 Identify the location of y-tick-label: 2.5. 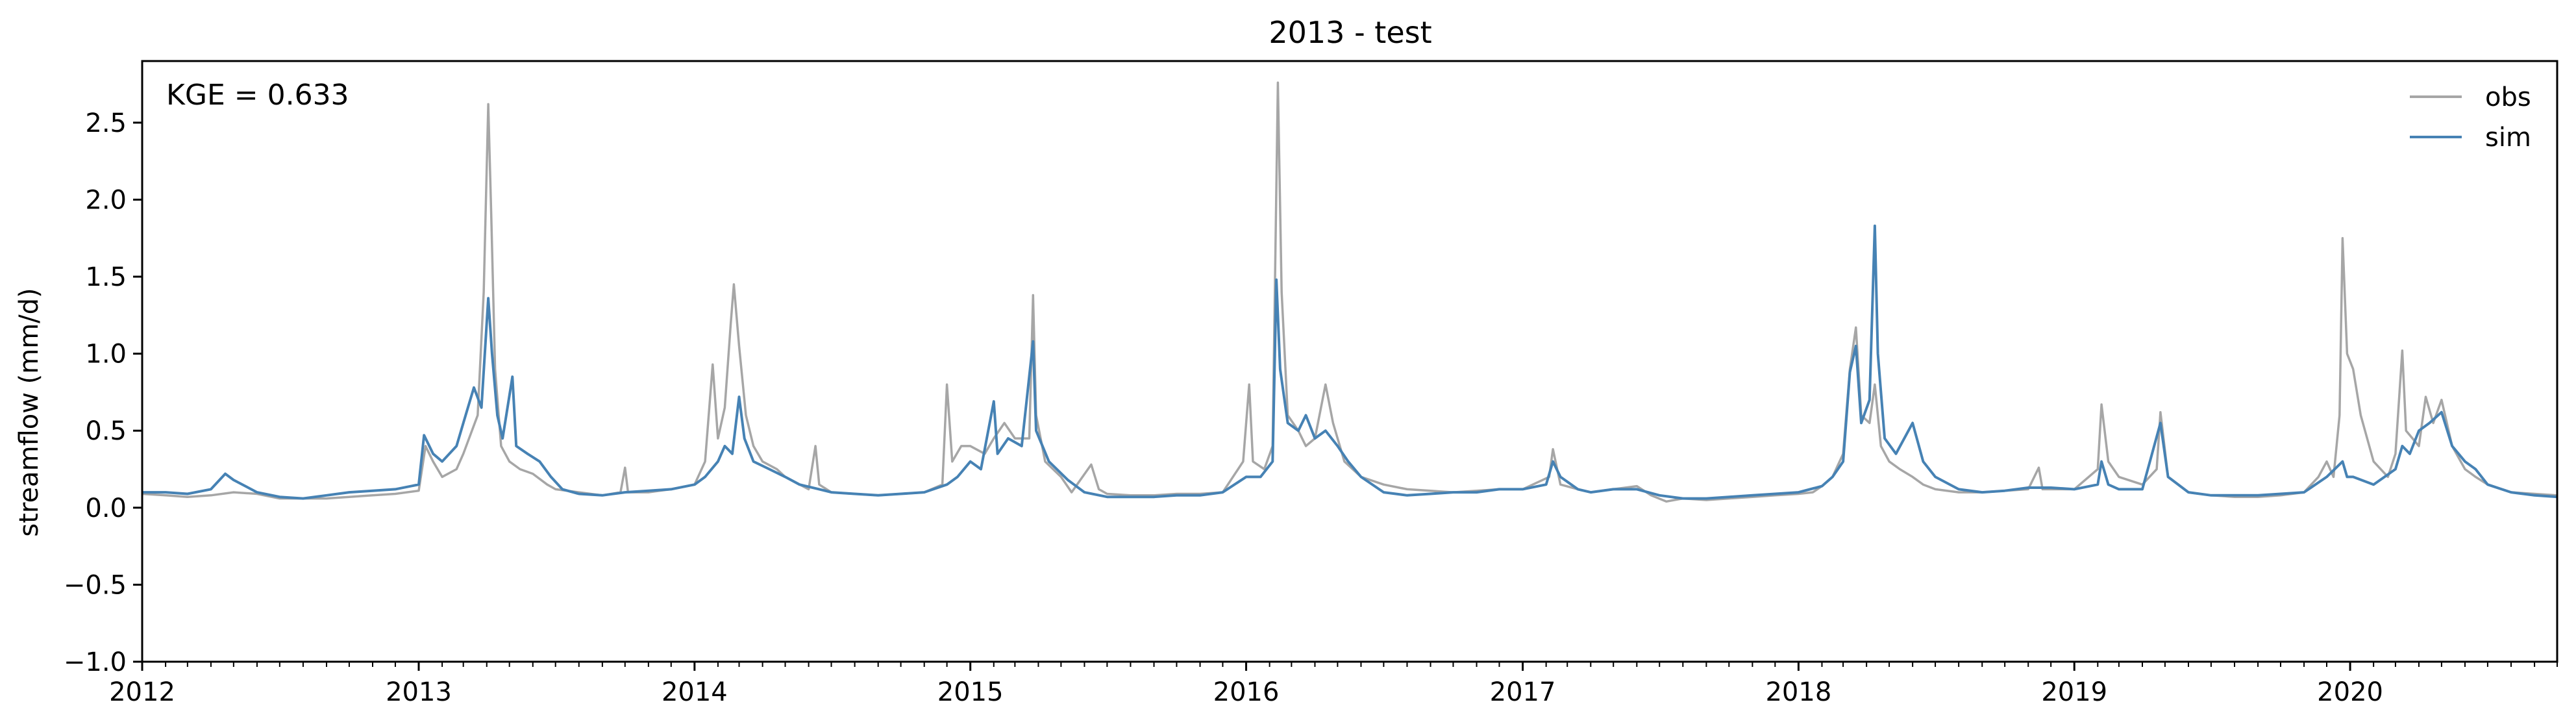
(106, 123).